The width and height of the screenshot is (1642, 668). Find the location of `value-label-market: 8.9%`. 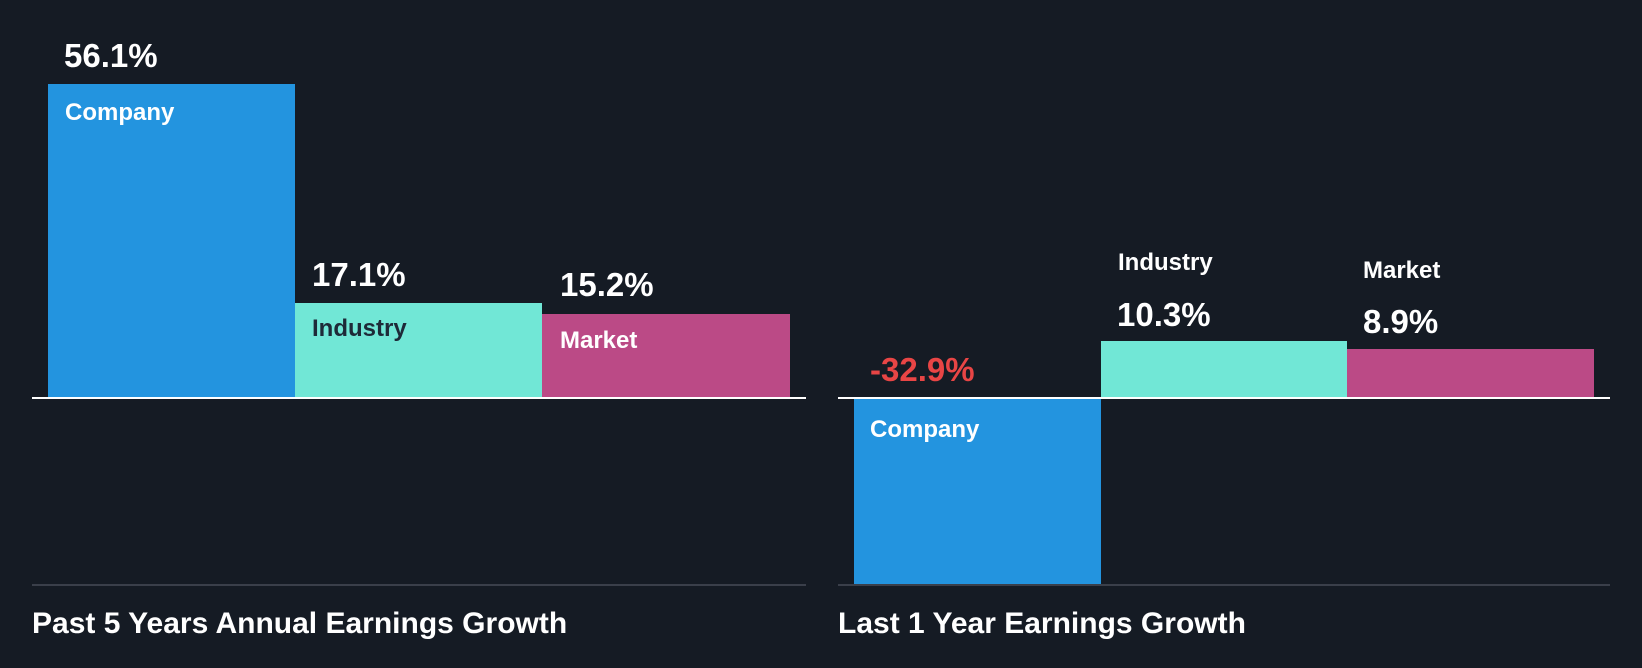

value-label-market: 8.9% is located at coordinates (1401, 321).